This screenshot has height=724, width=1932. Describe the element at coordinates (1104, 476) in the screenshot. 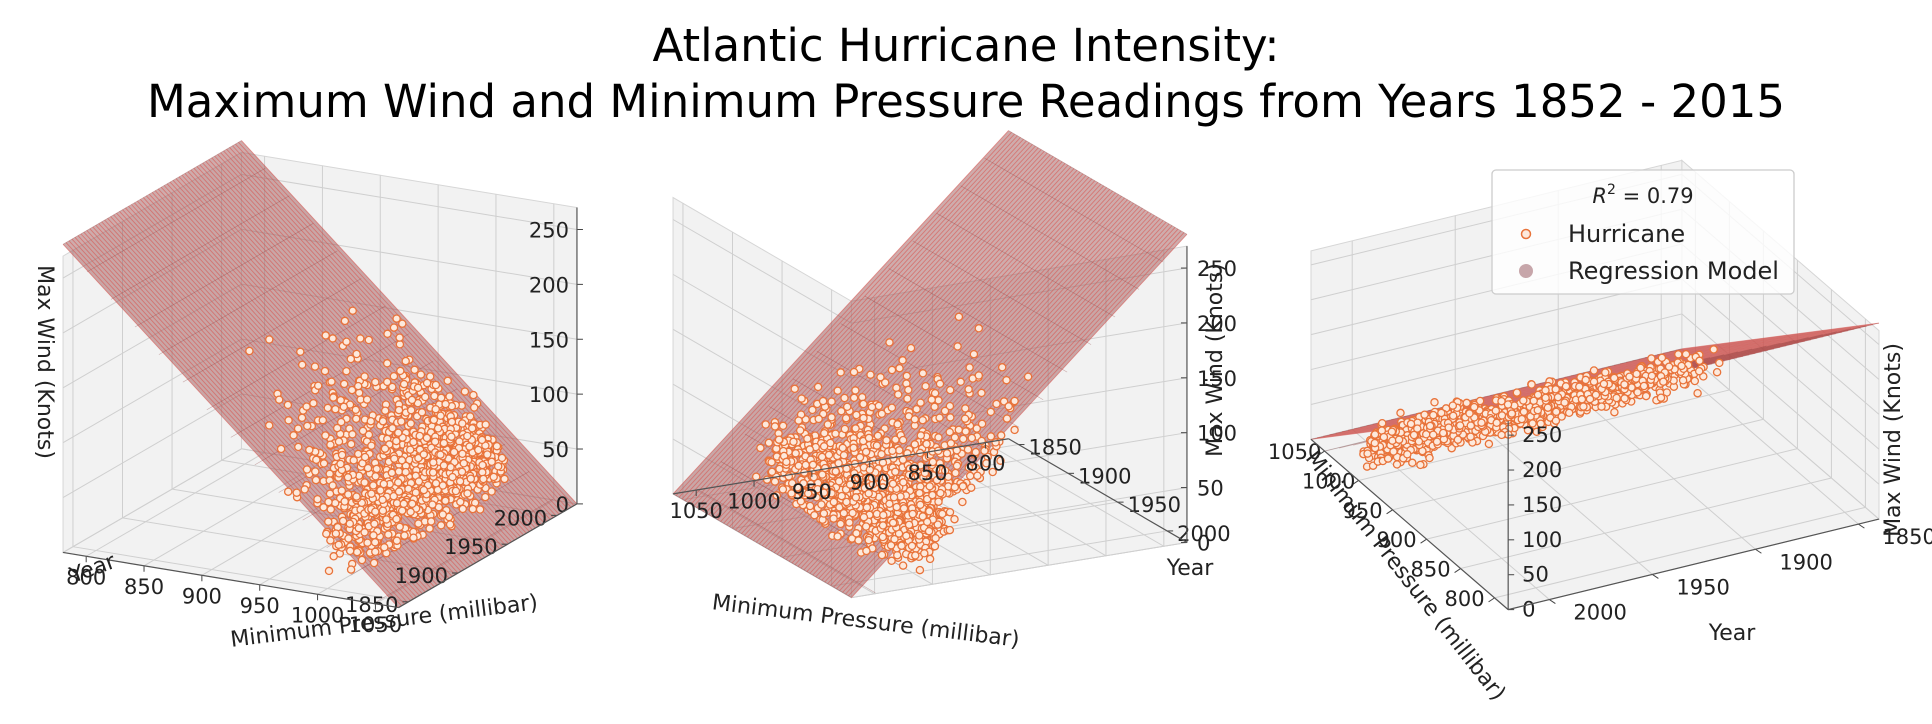

I see `y-tick-label: 1900` at that location.